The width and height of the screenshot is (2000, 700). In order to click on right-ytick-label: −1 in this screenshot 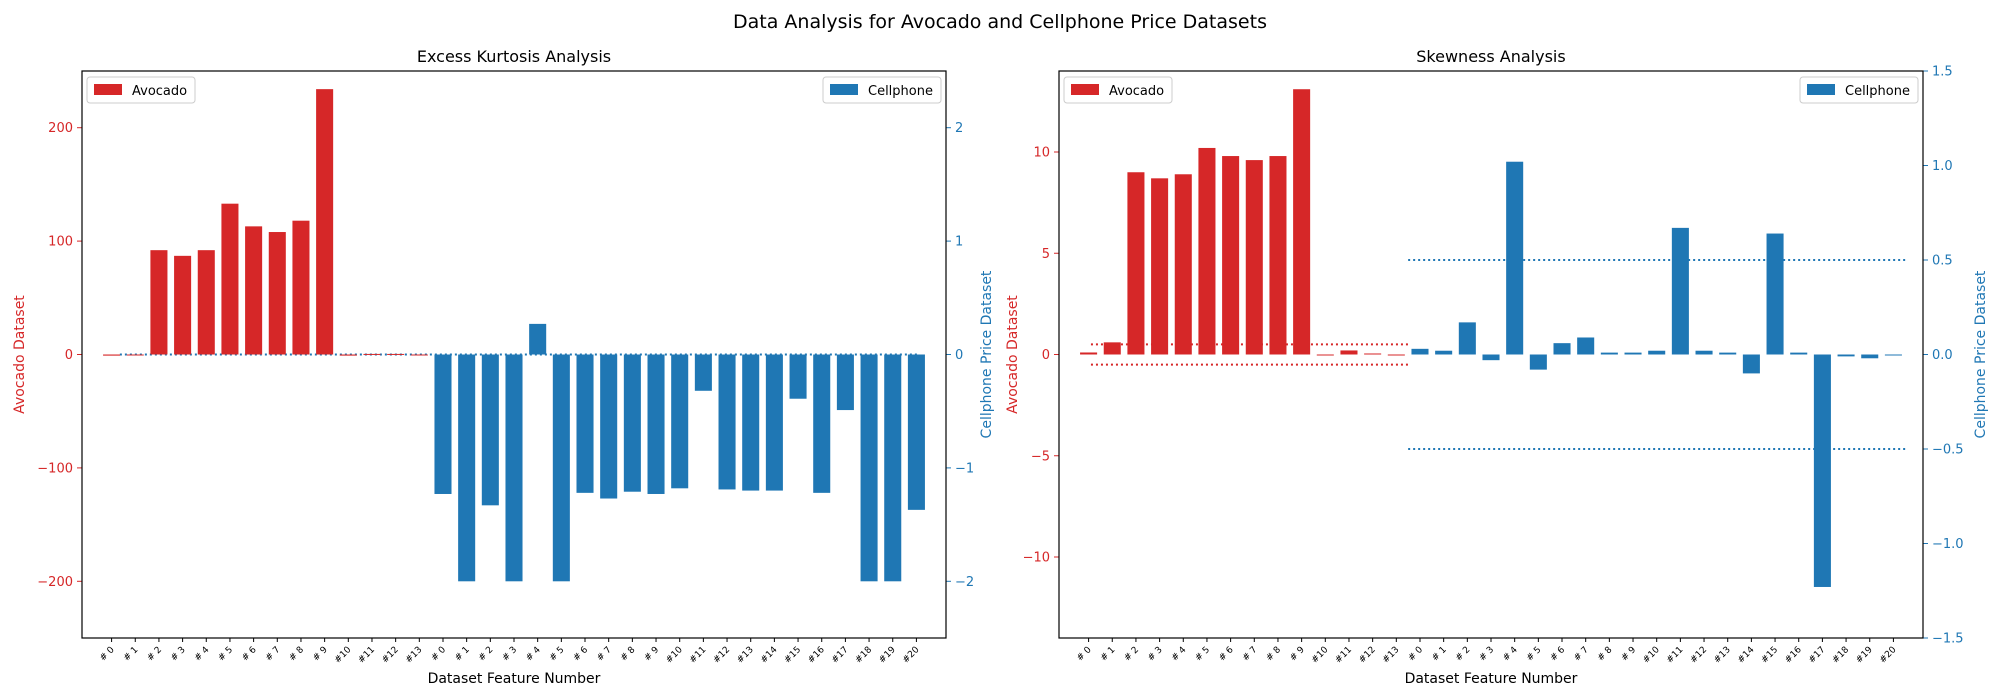, I will do `click(964, 468)`.